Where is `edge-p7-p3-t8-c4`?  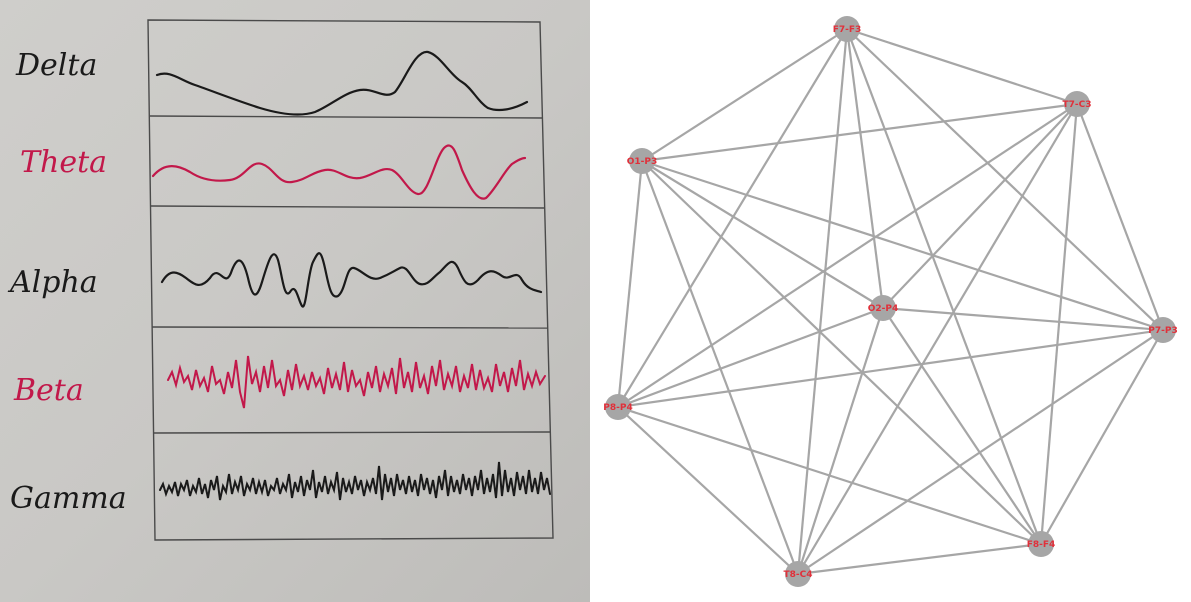
edge-p7-p3-t8-c4 is located at coordinates (980, 452).